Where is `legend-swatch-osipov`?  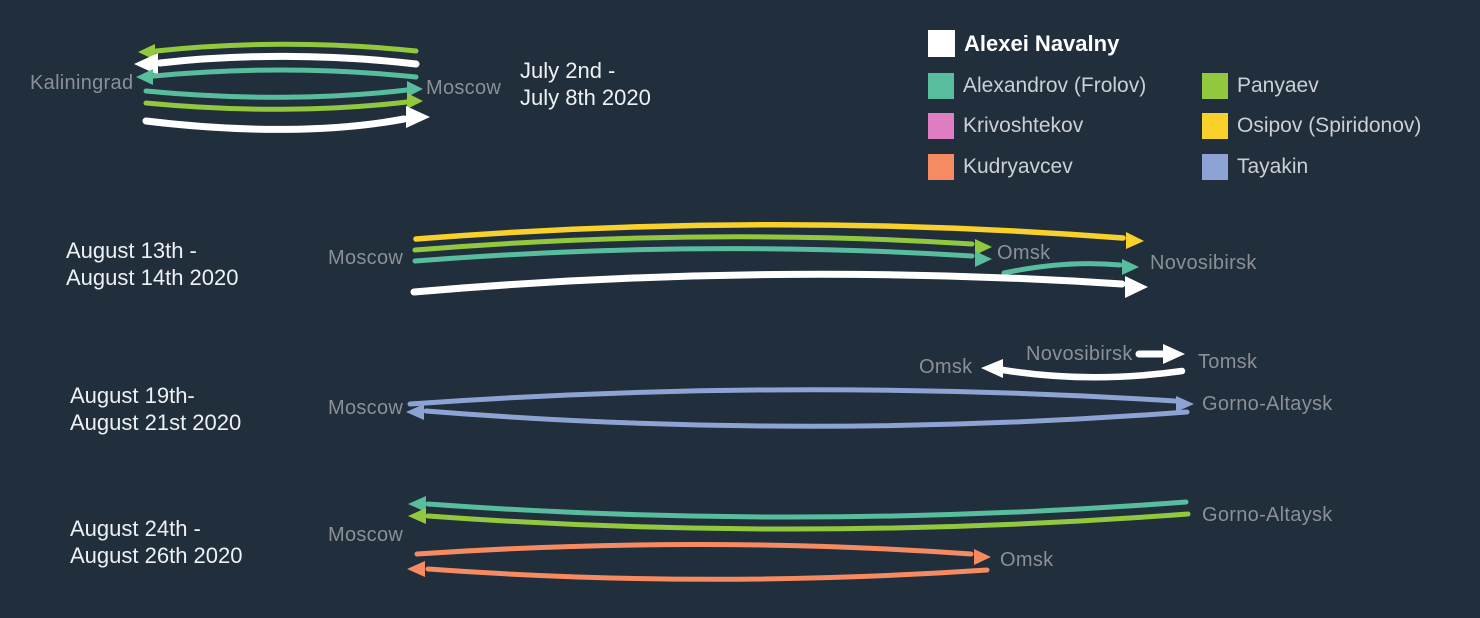 legend-swatch-osipov is located at coordinates (1215, 126).